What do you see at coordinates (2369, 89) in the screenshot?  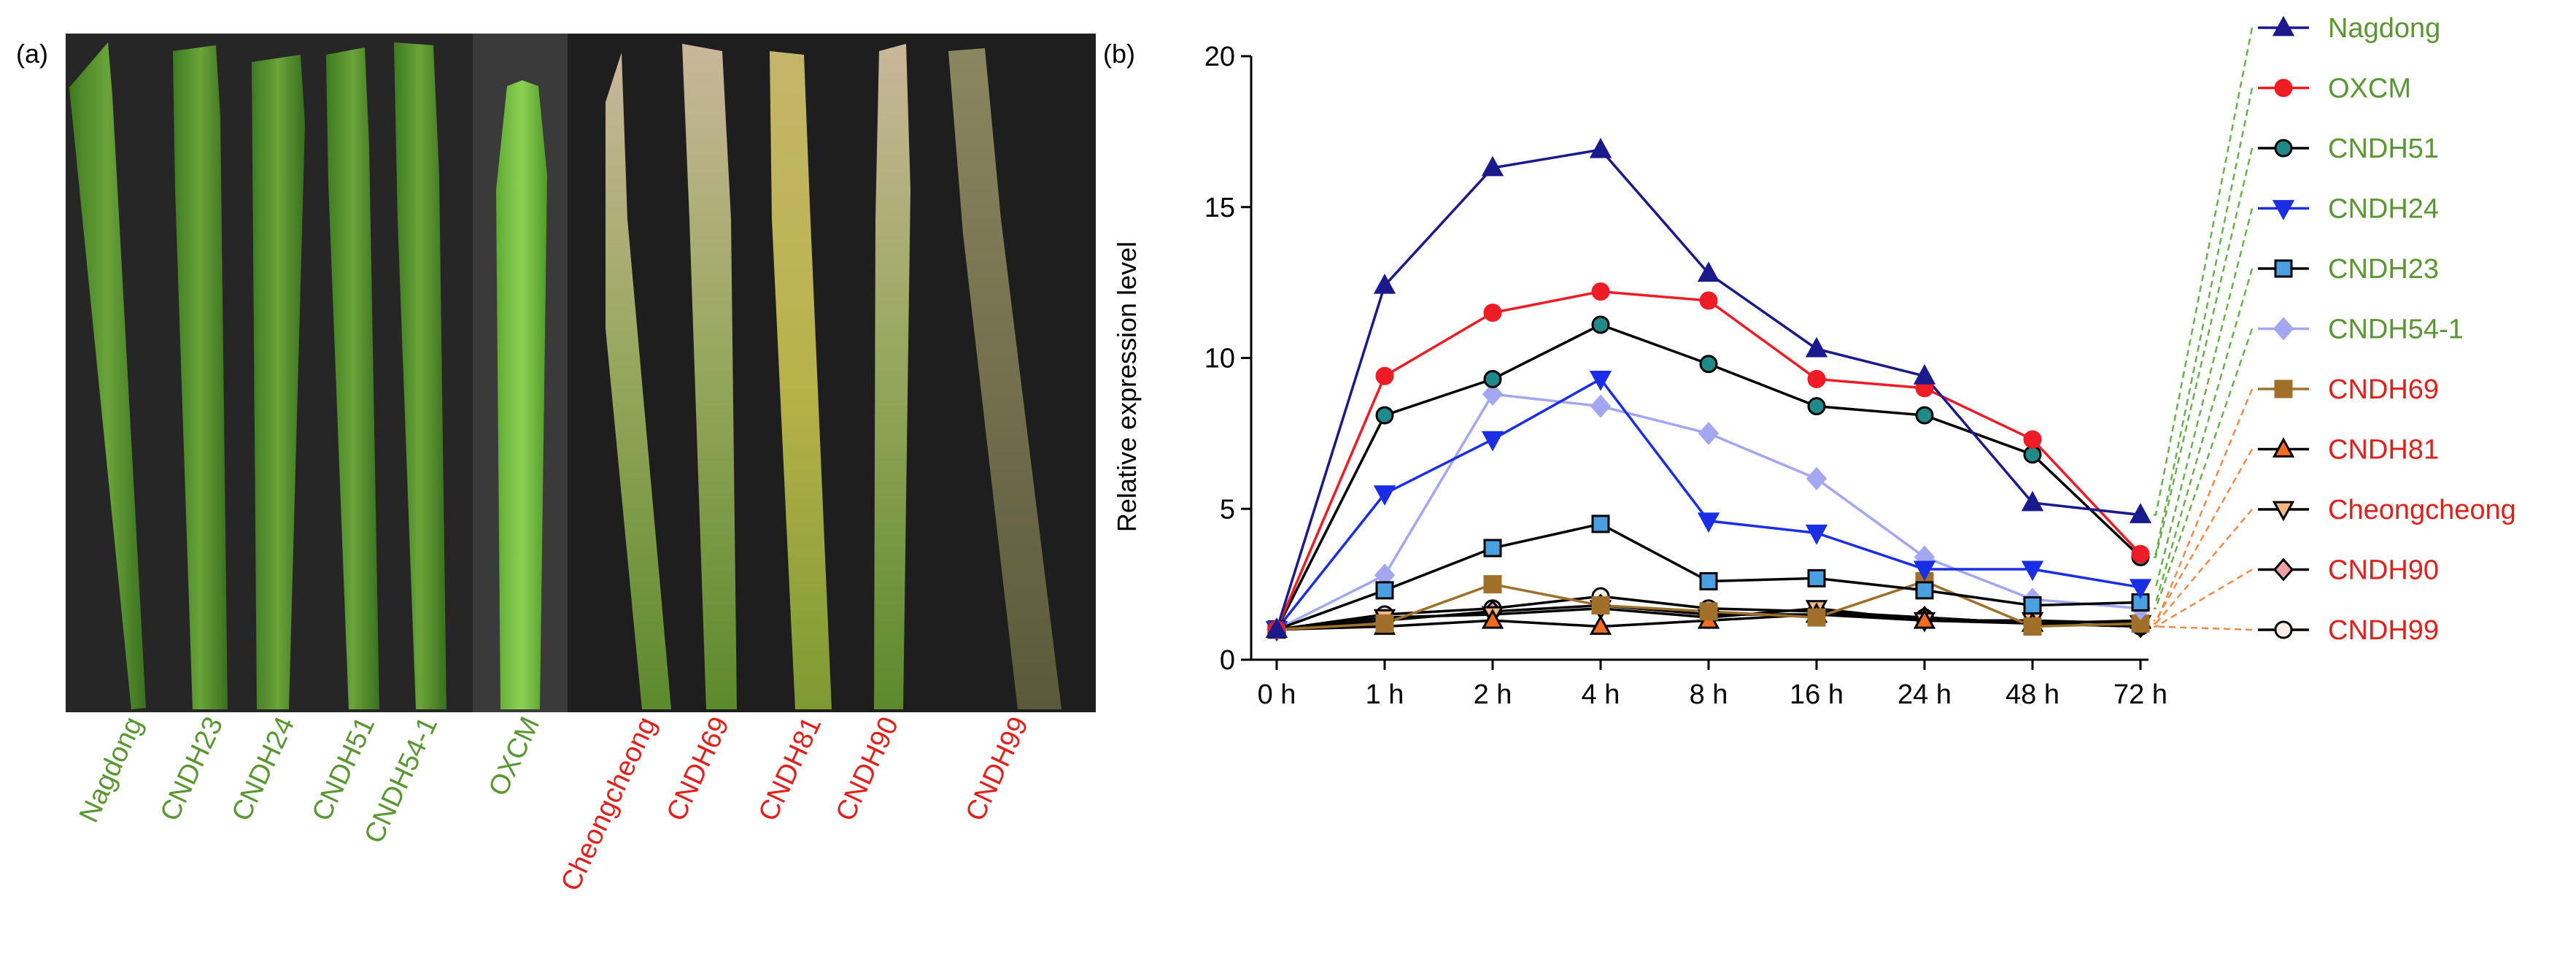 I see `legend-label-oxcm: OXCM` at bounding box center [2369, 89].